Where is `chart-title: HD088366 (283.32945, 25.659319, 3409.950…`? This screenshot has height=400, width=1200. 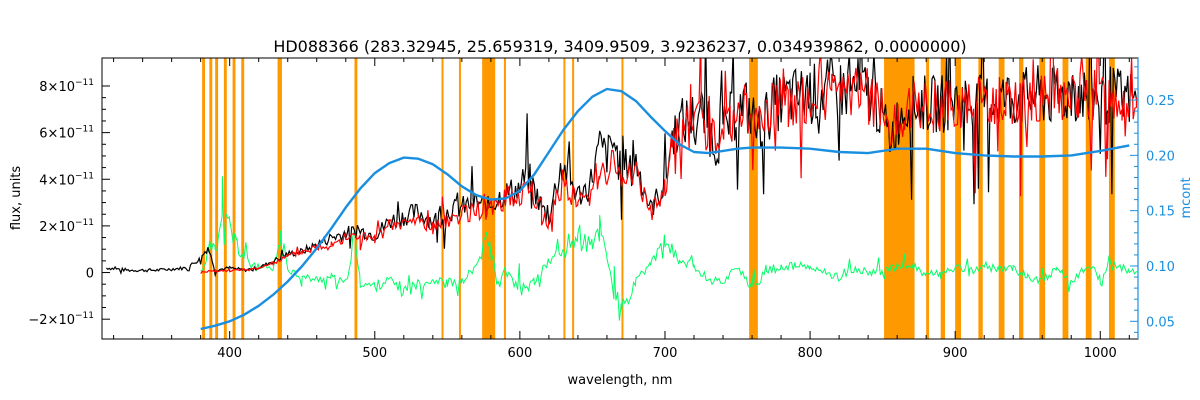
chart-title: HD088366 (283.32945, 25.659319, 3409.950… is located at coordinates (619, 46).